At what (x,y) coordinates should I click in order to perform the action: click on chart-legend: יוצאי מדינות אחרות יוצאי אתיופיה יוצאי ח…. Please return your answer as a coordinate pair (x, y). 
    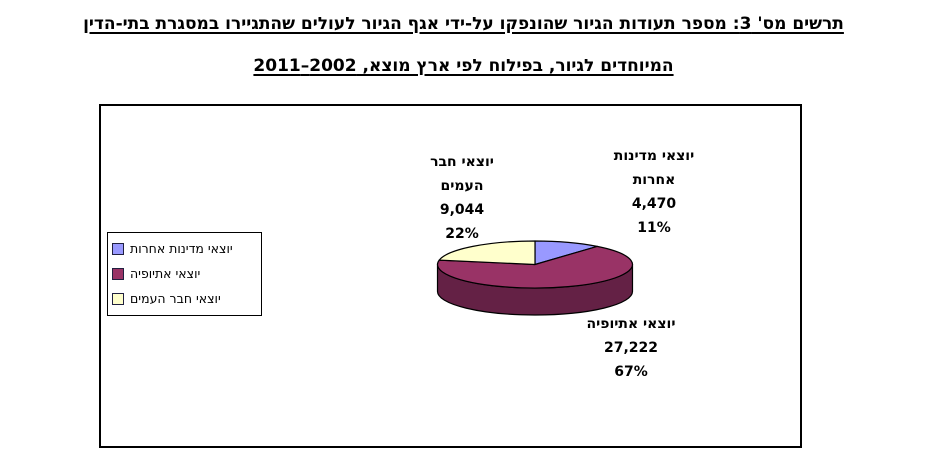
    Looking at the image, I should click on (184, 274).